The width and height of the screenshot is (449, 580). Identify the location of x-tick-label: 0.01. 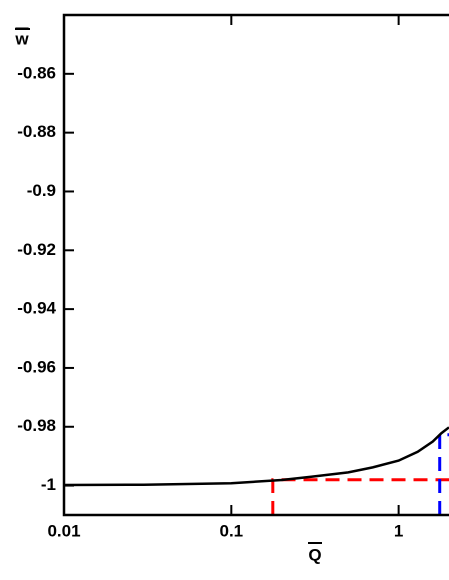
(63, 530).